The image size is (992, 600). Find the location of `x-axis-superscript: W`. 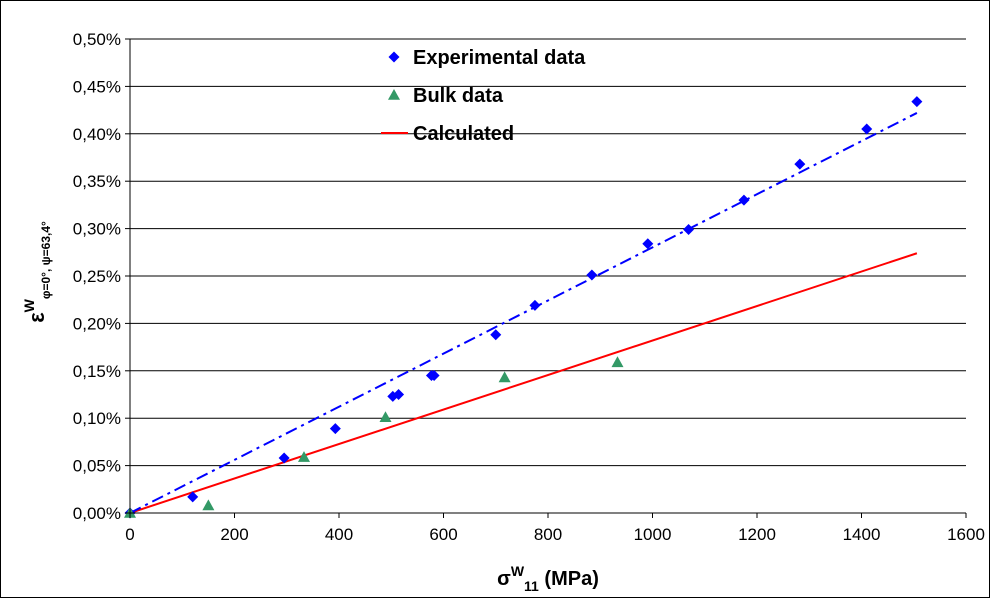

x-axis-superscript: W is located at coordinates (518, 571).